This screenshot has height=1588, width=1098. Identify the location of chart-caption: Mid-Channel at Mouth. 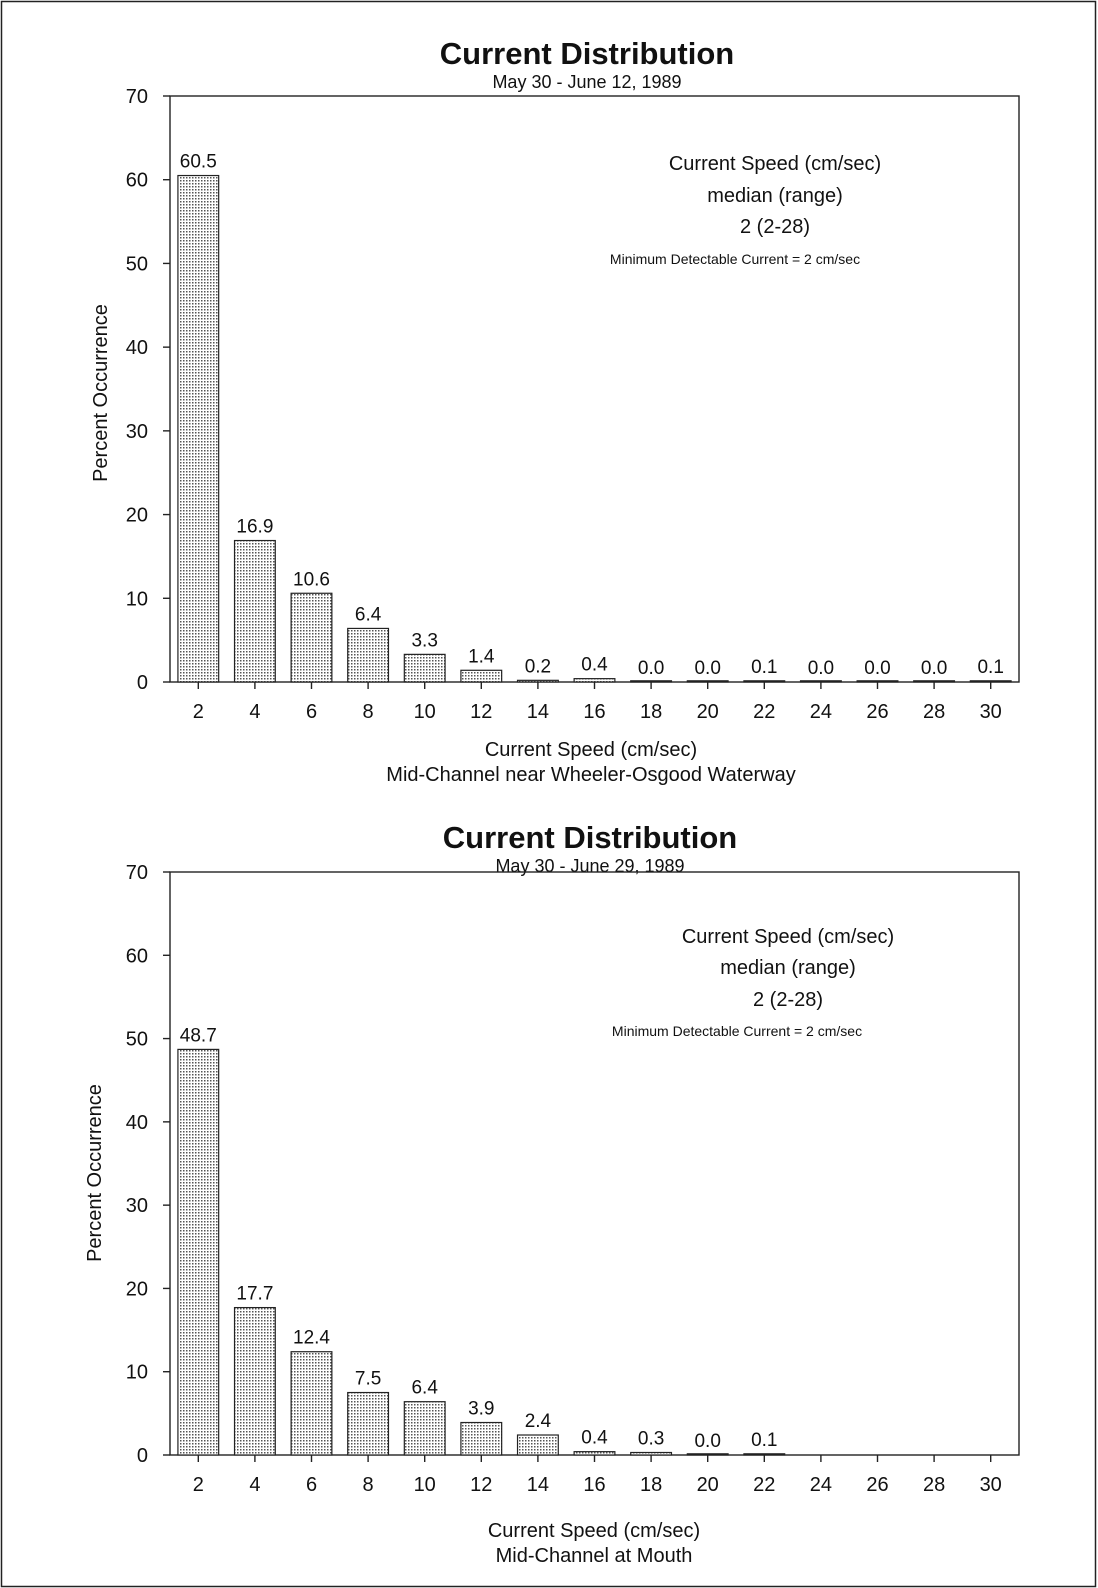
(594, 1556).